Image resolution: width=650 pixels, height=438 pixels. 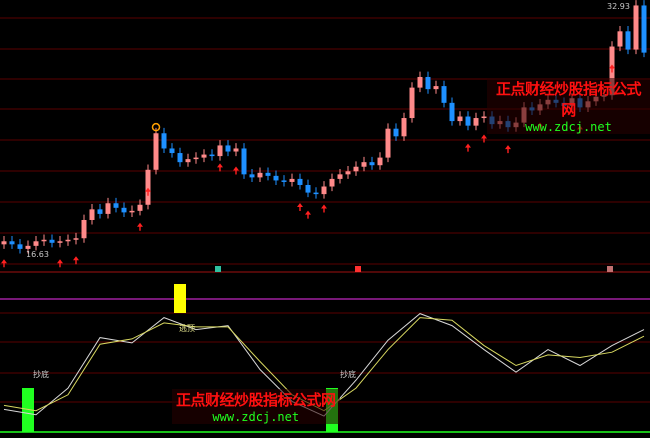 I want to click on low-price-label: 16.63, so click(x=37, y=254).